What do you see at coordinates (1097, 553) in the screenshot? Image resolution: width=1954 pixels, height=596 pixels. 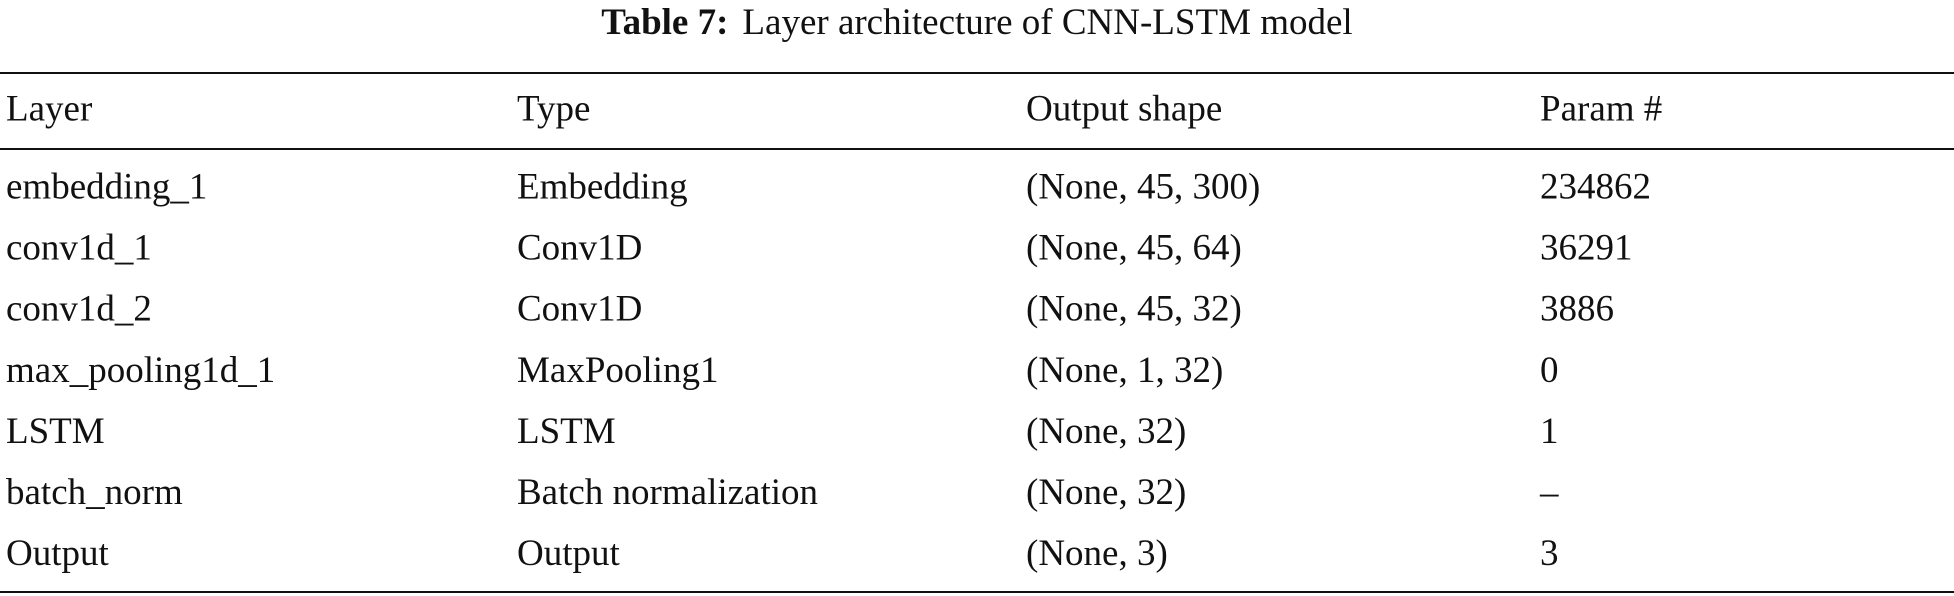 I see `table-cell: (None, 3)` at bounding box center [1097, 553].